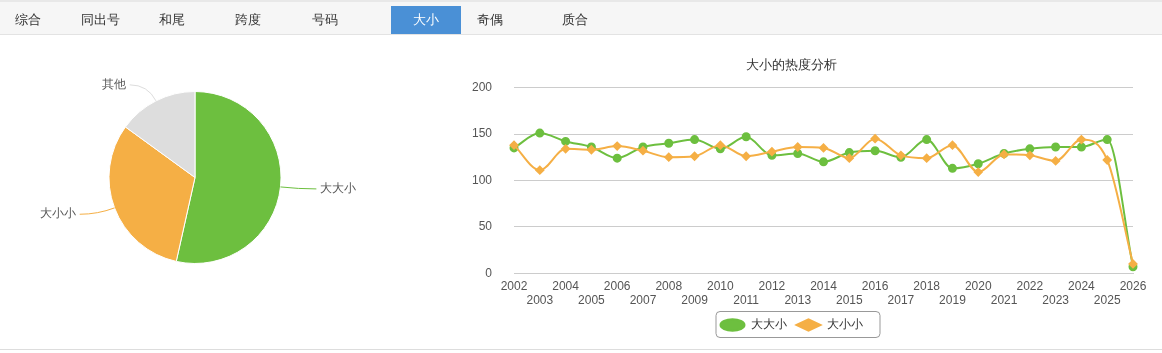 Image resolution: width=1162 pixels, height=353 pixels. Describe the element at coordinates (325, 20) in the screenshot. I see `text: 号码` at that location.